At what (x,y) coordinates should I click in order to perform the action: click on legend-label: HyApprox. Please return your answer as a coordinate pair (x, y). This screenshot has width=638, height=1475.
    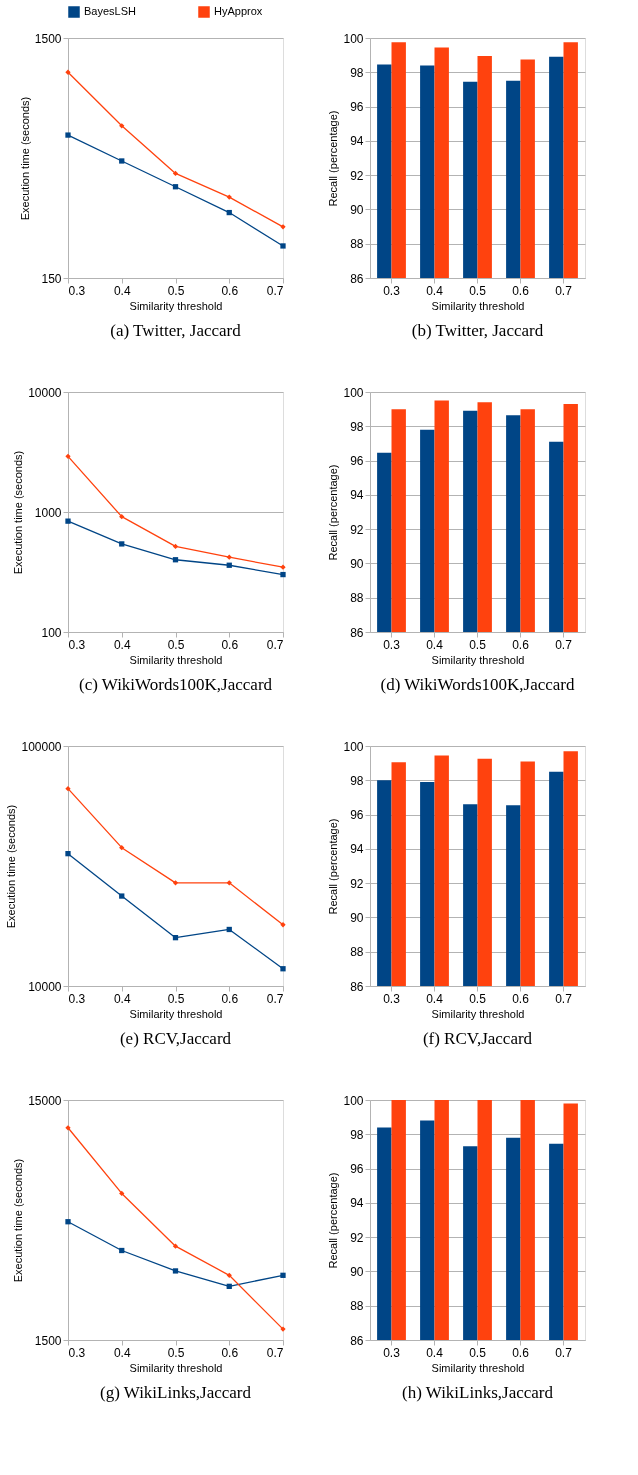
    Looking at the image, I should click on (238, 11).